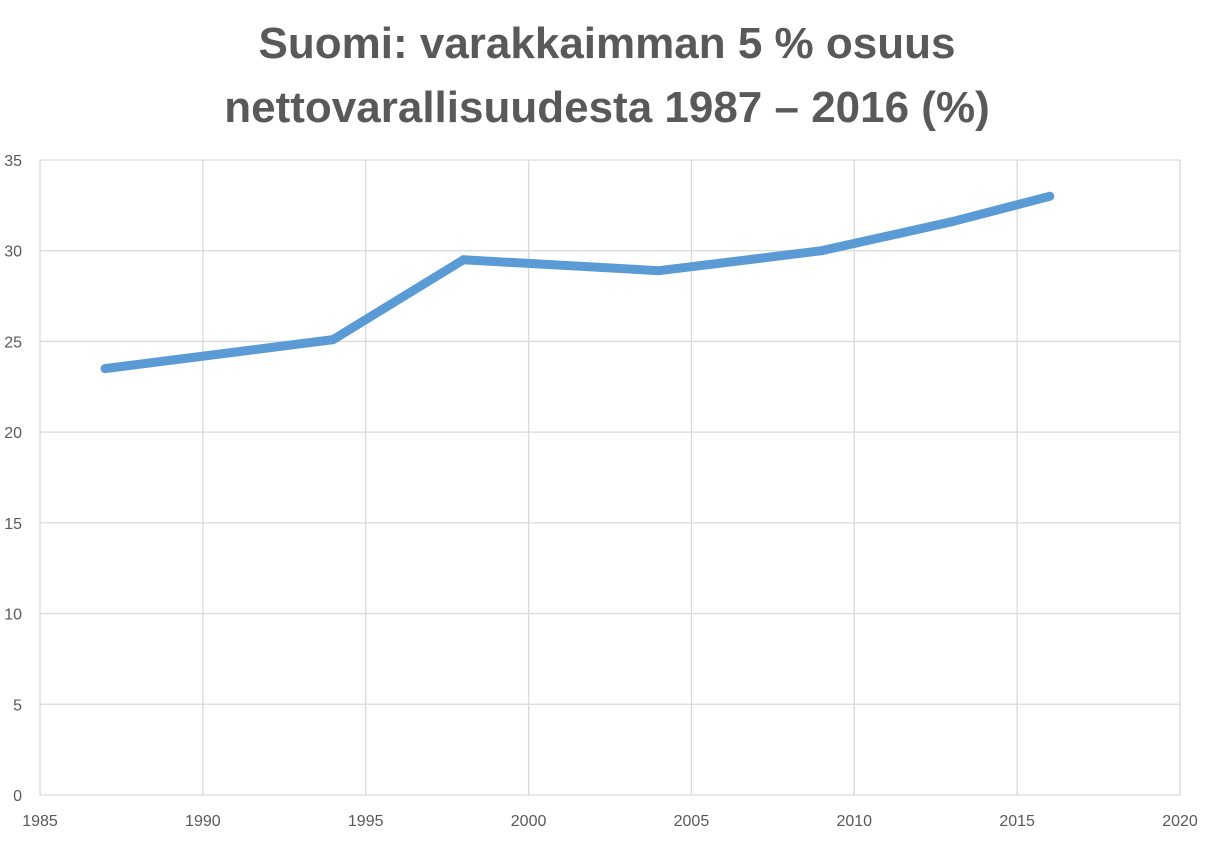 The image size is (1214, 842). I want to click on x-tick-label: 2020, so click(1180, 821).